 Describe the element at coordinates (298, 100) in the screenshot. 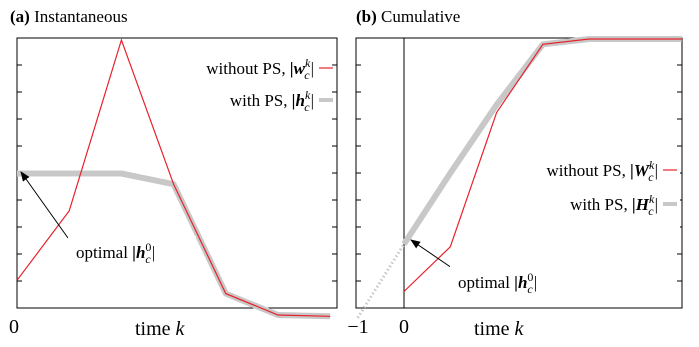

I see `panel-a-legend-with-ps-math: |h` at that location.